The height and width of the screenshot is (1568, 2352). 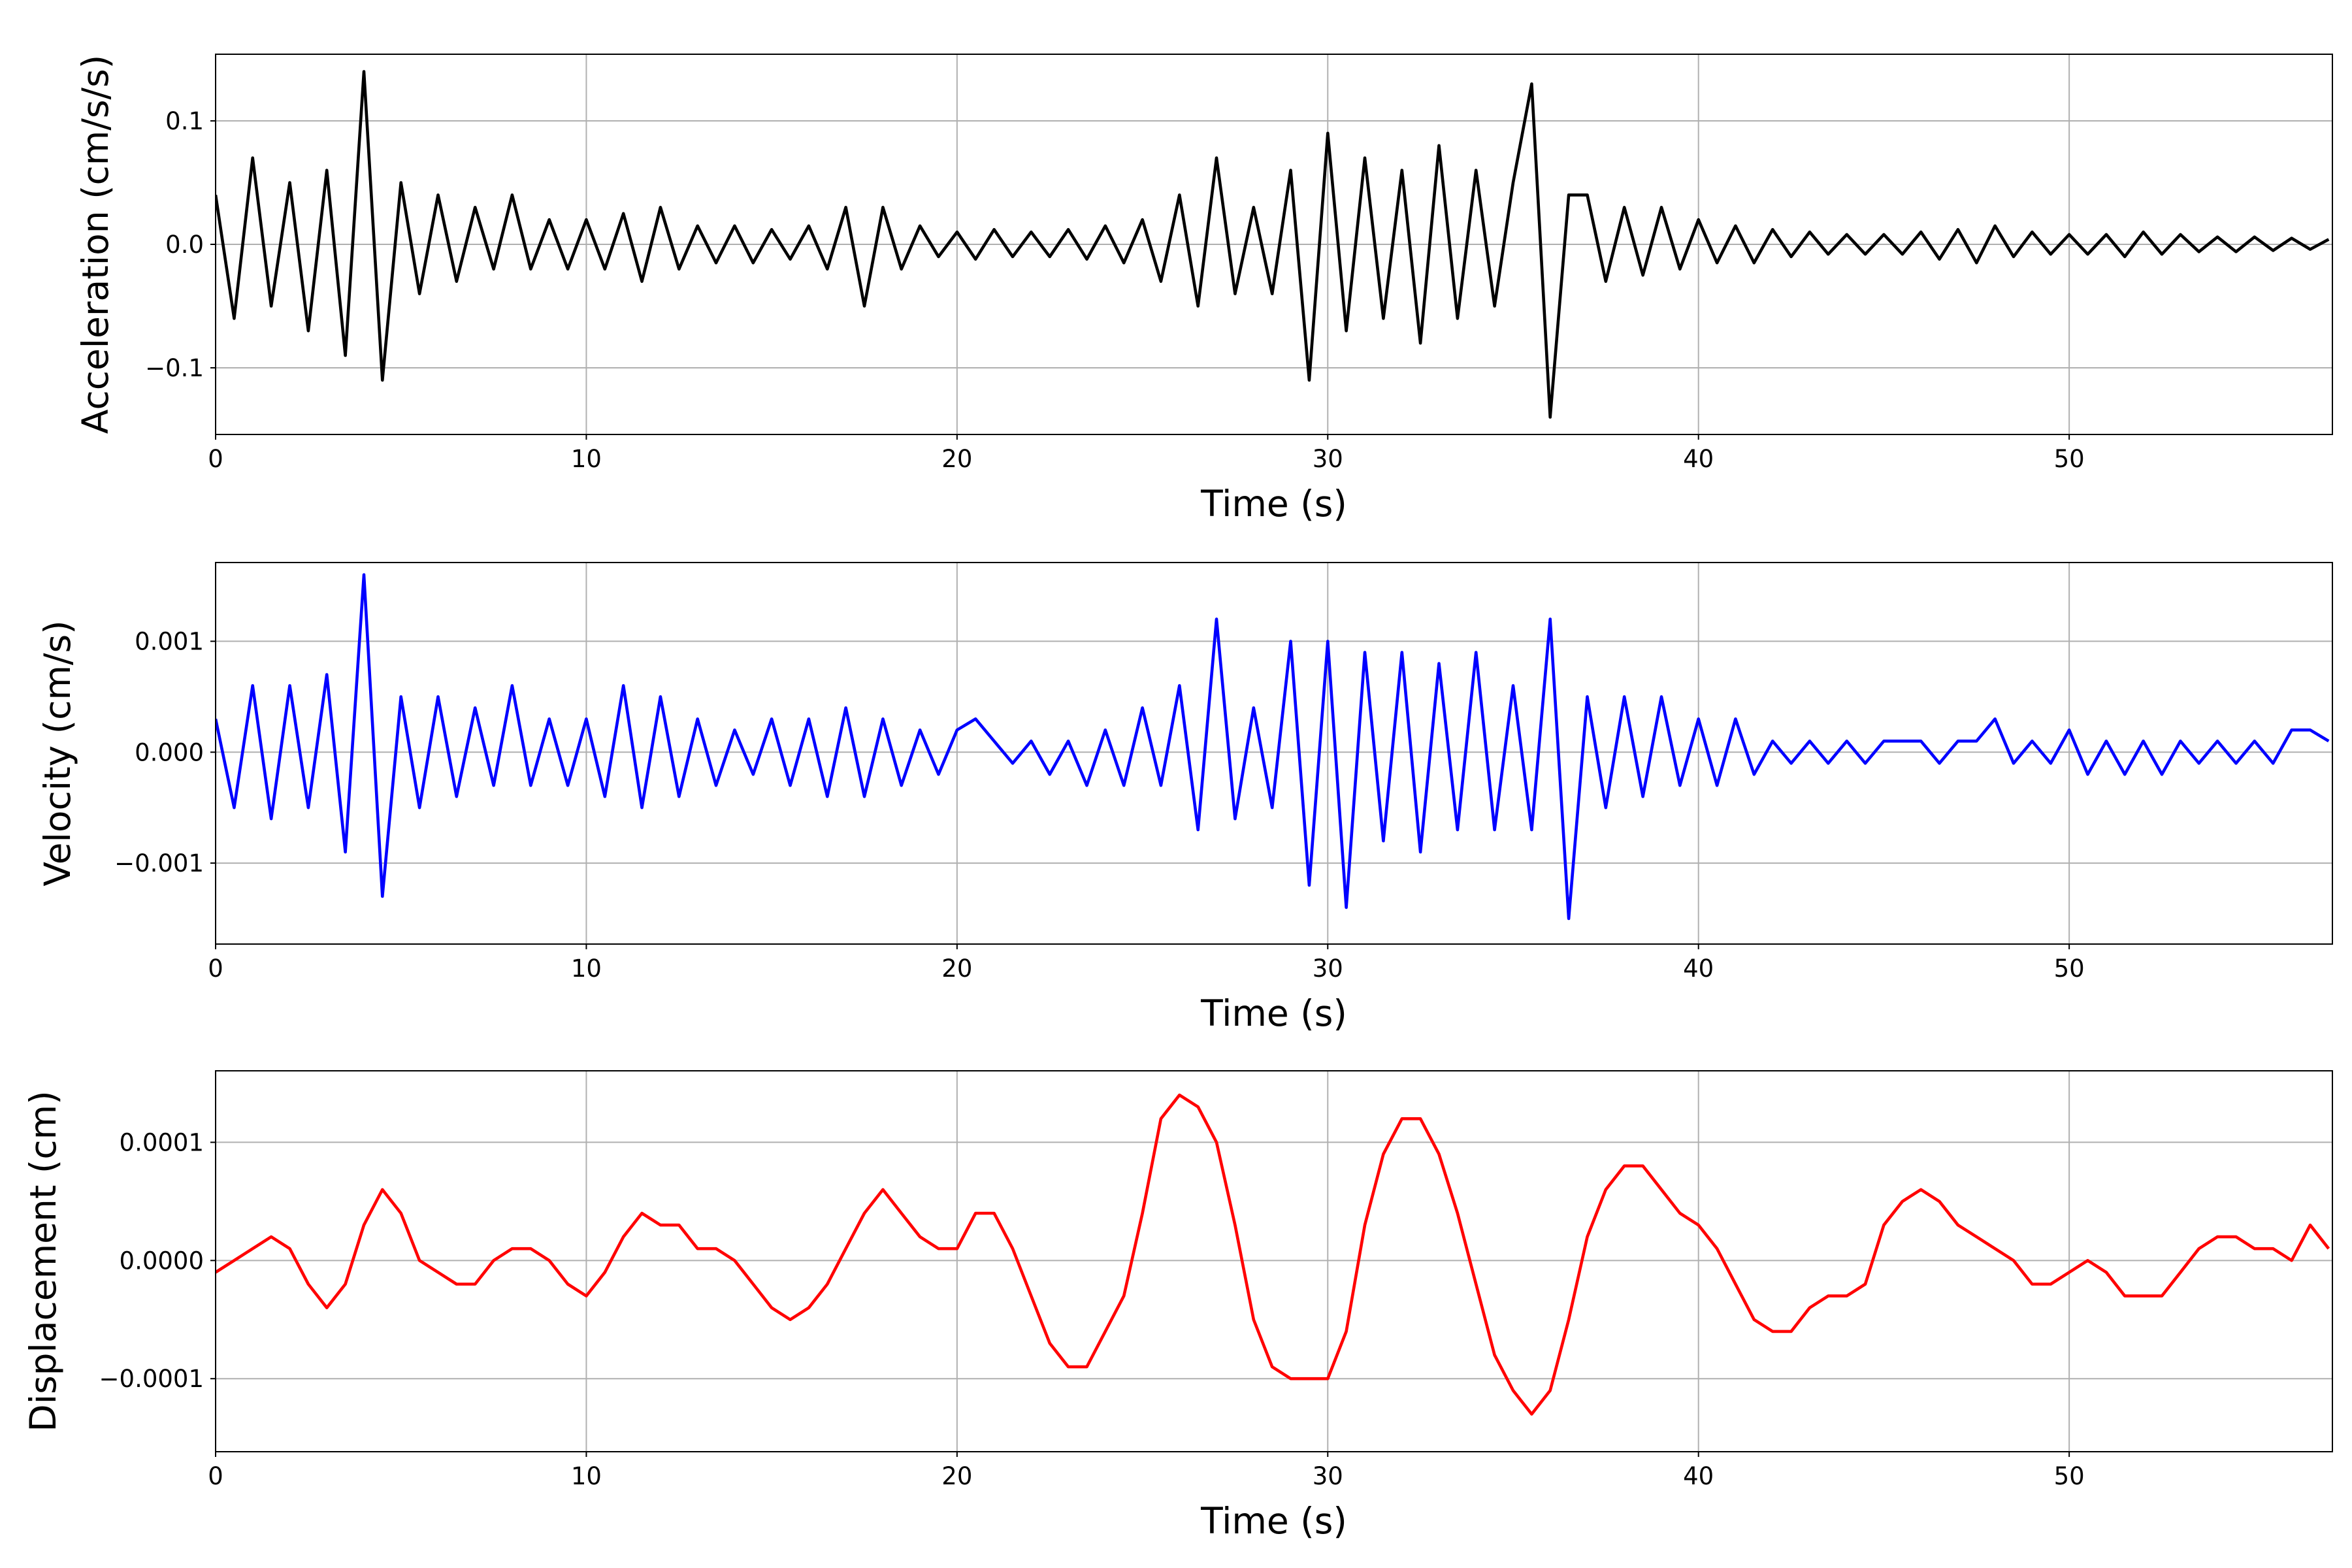 I want to click on y-tick-label: 0.0000, so click(x=162, y=1261).